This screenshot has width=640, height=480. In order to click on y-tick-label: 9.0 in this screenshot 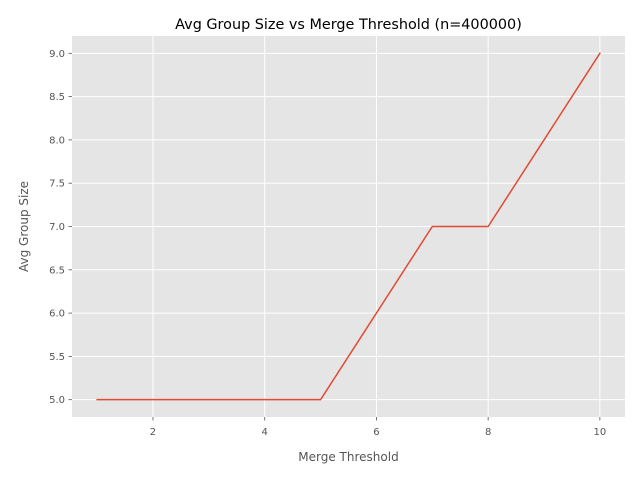, I will do `click(57, 54)`.